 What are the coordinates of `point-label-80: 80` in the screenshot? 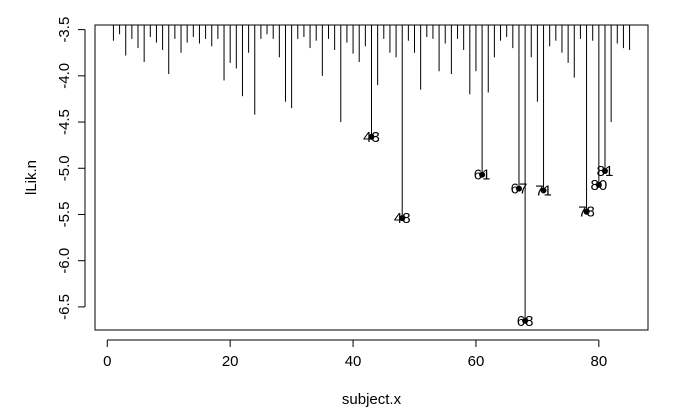 It's located at (599, 185).